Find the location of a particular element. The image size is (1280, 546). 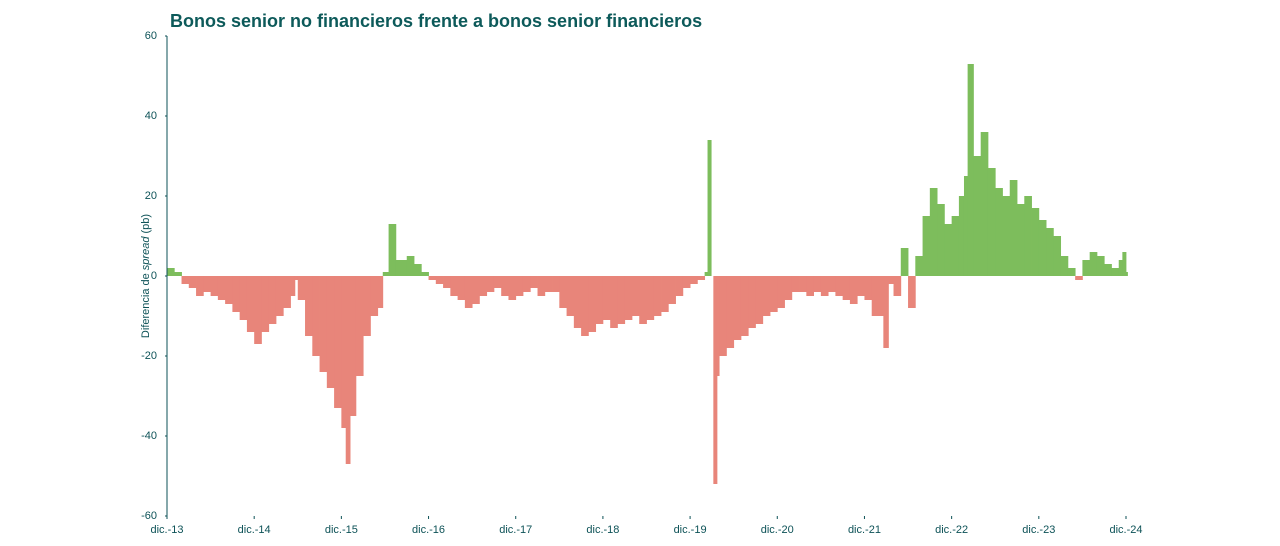

y-tick-label: 20 is located at coordinates (151, 196).